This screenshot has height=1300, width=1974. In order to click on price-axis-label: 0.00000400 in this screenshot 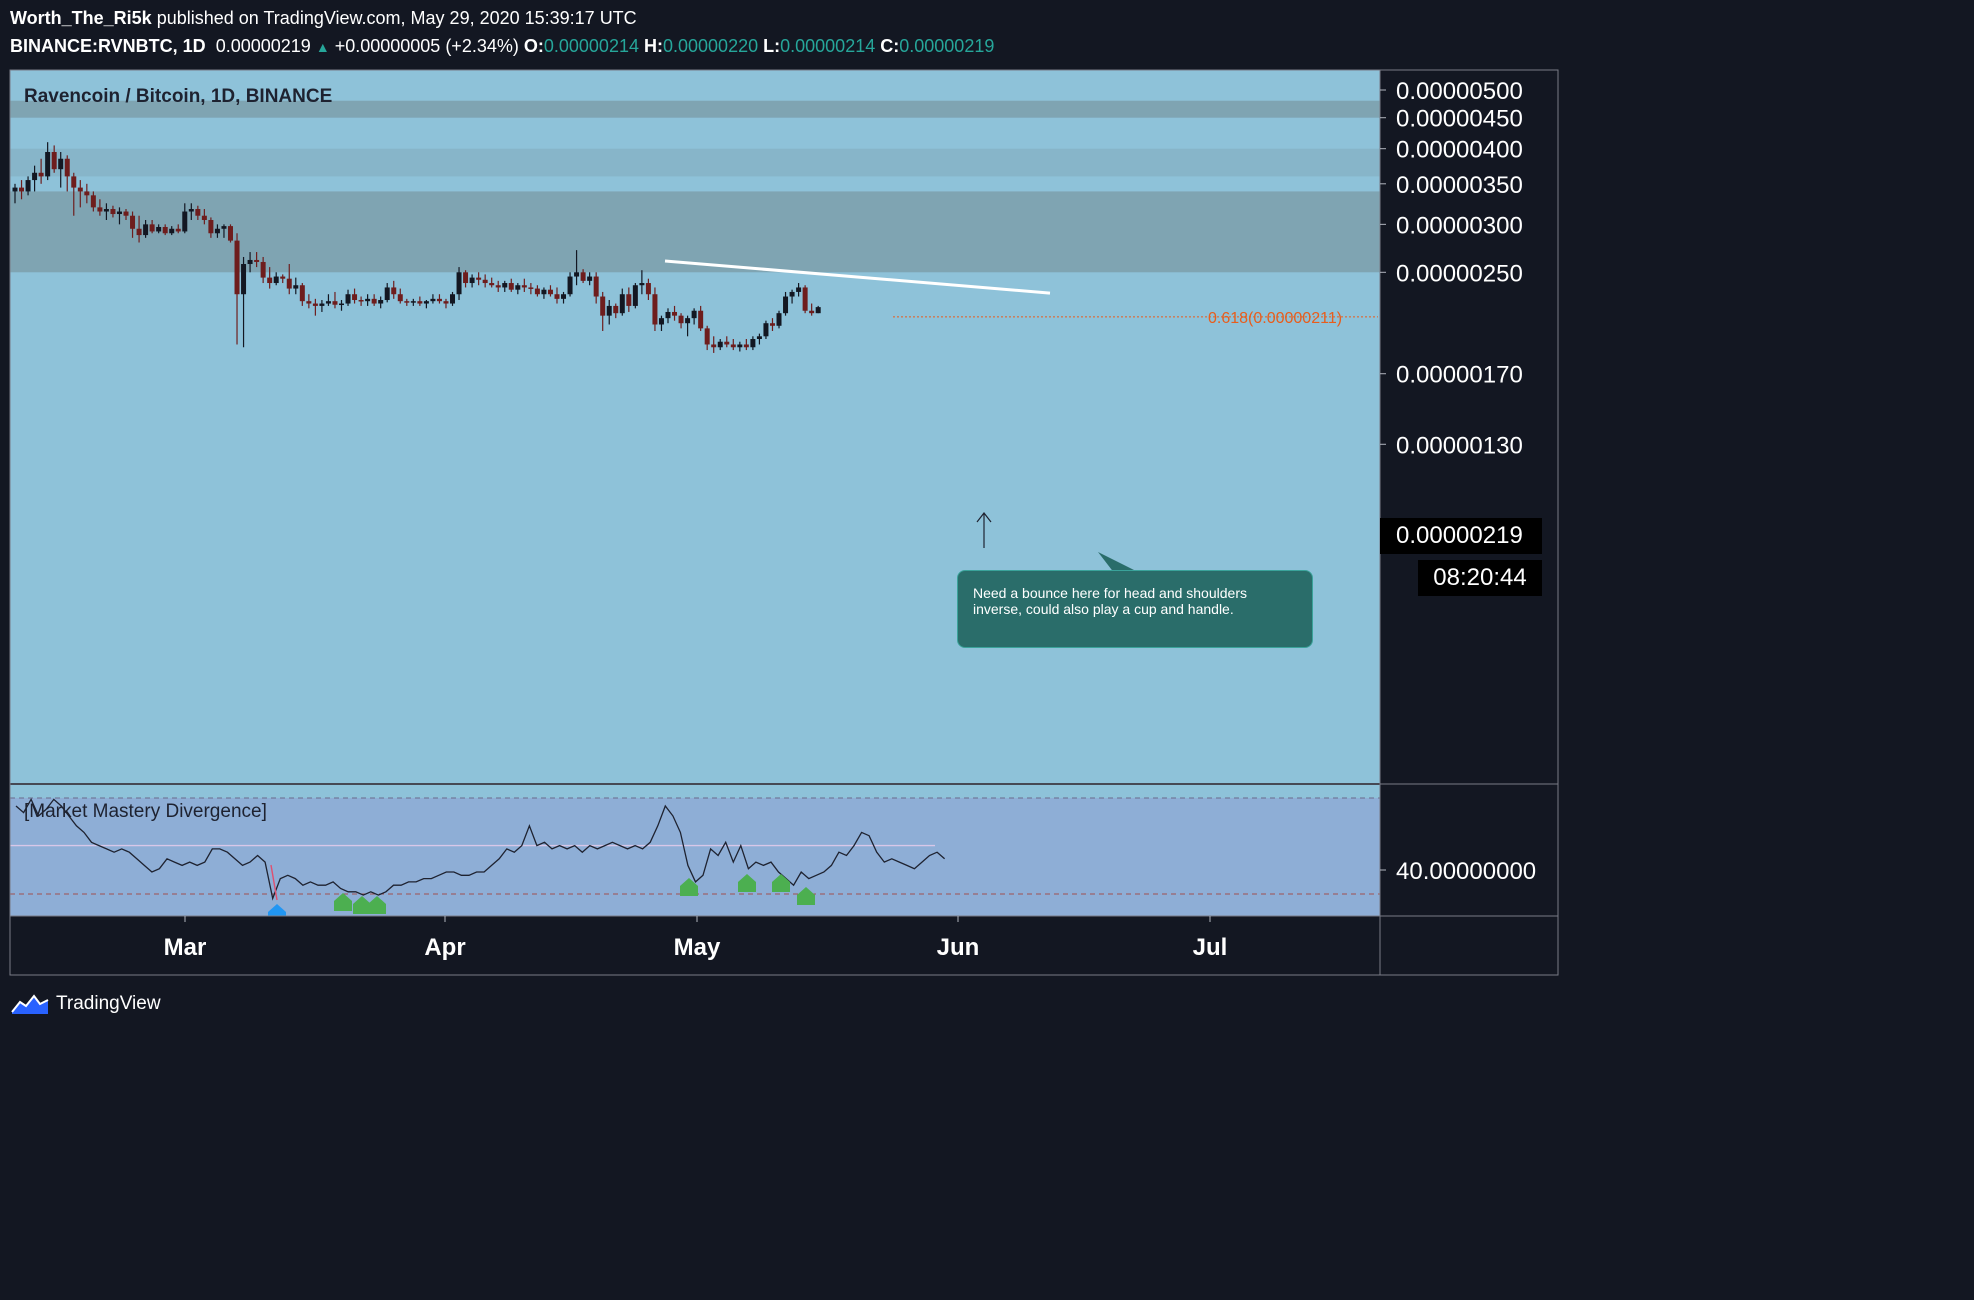, I will do `click(1459, 150)`.